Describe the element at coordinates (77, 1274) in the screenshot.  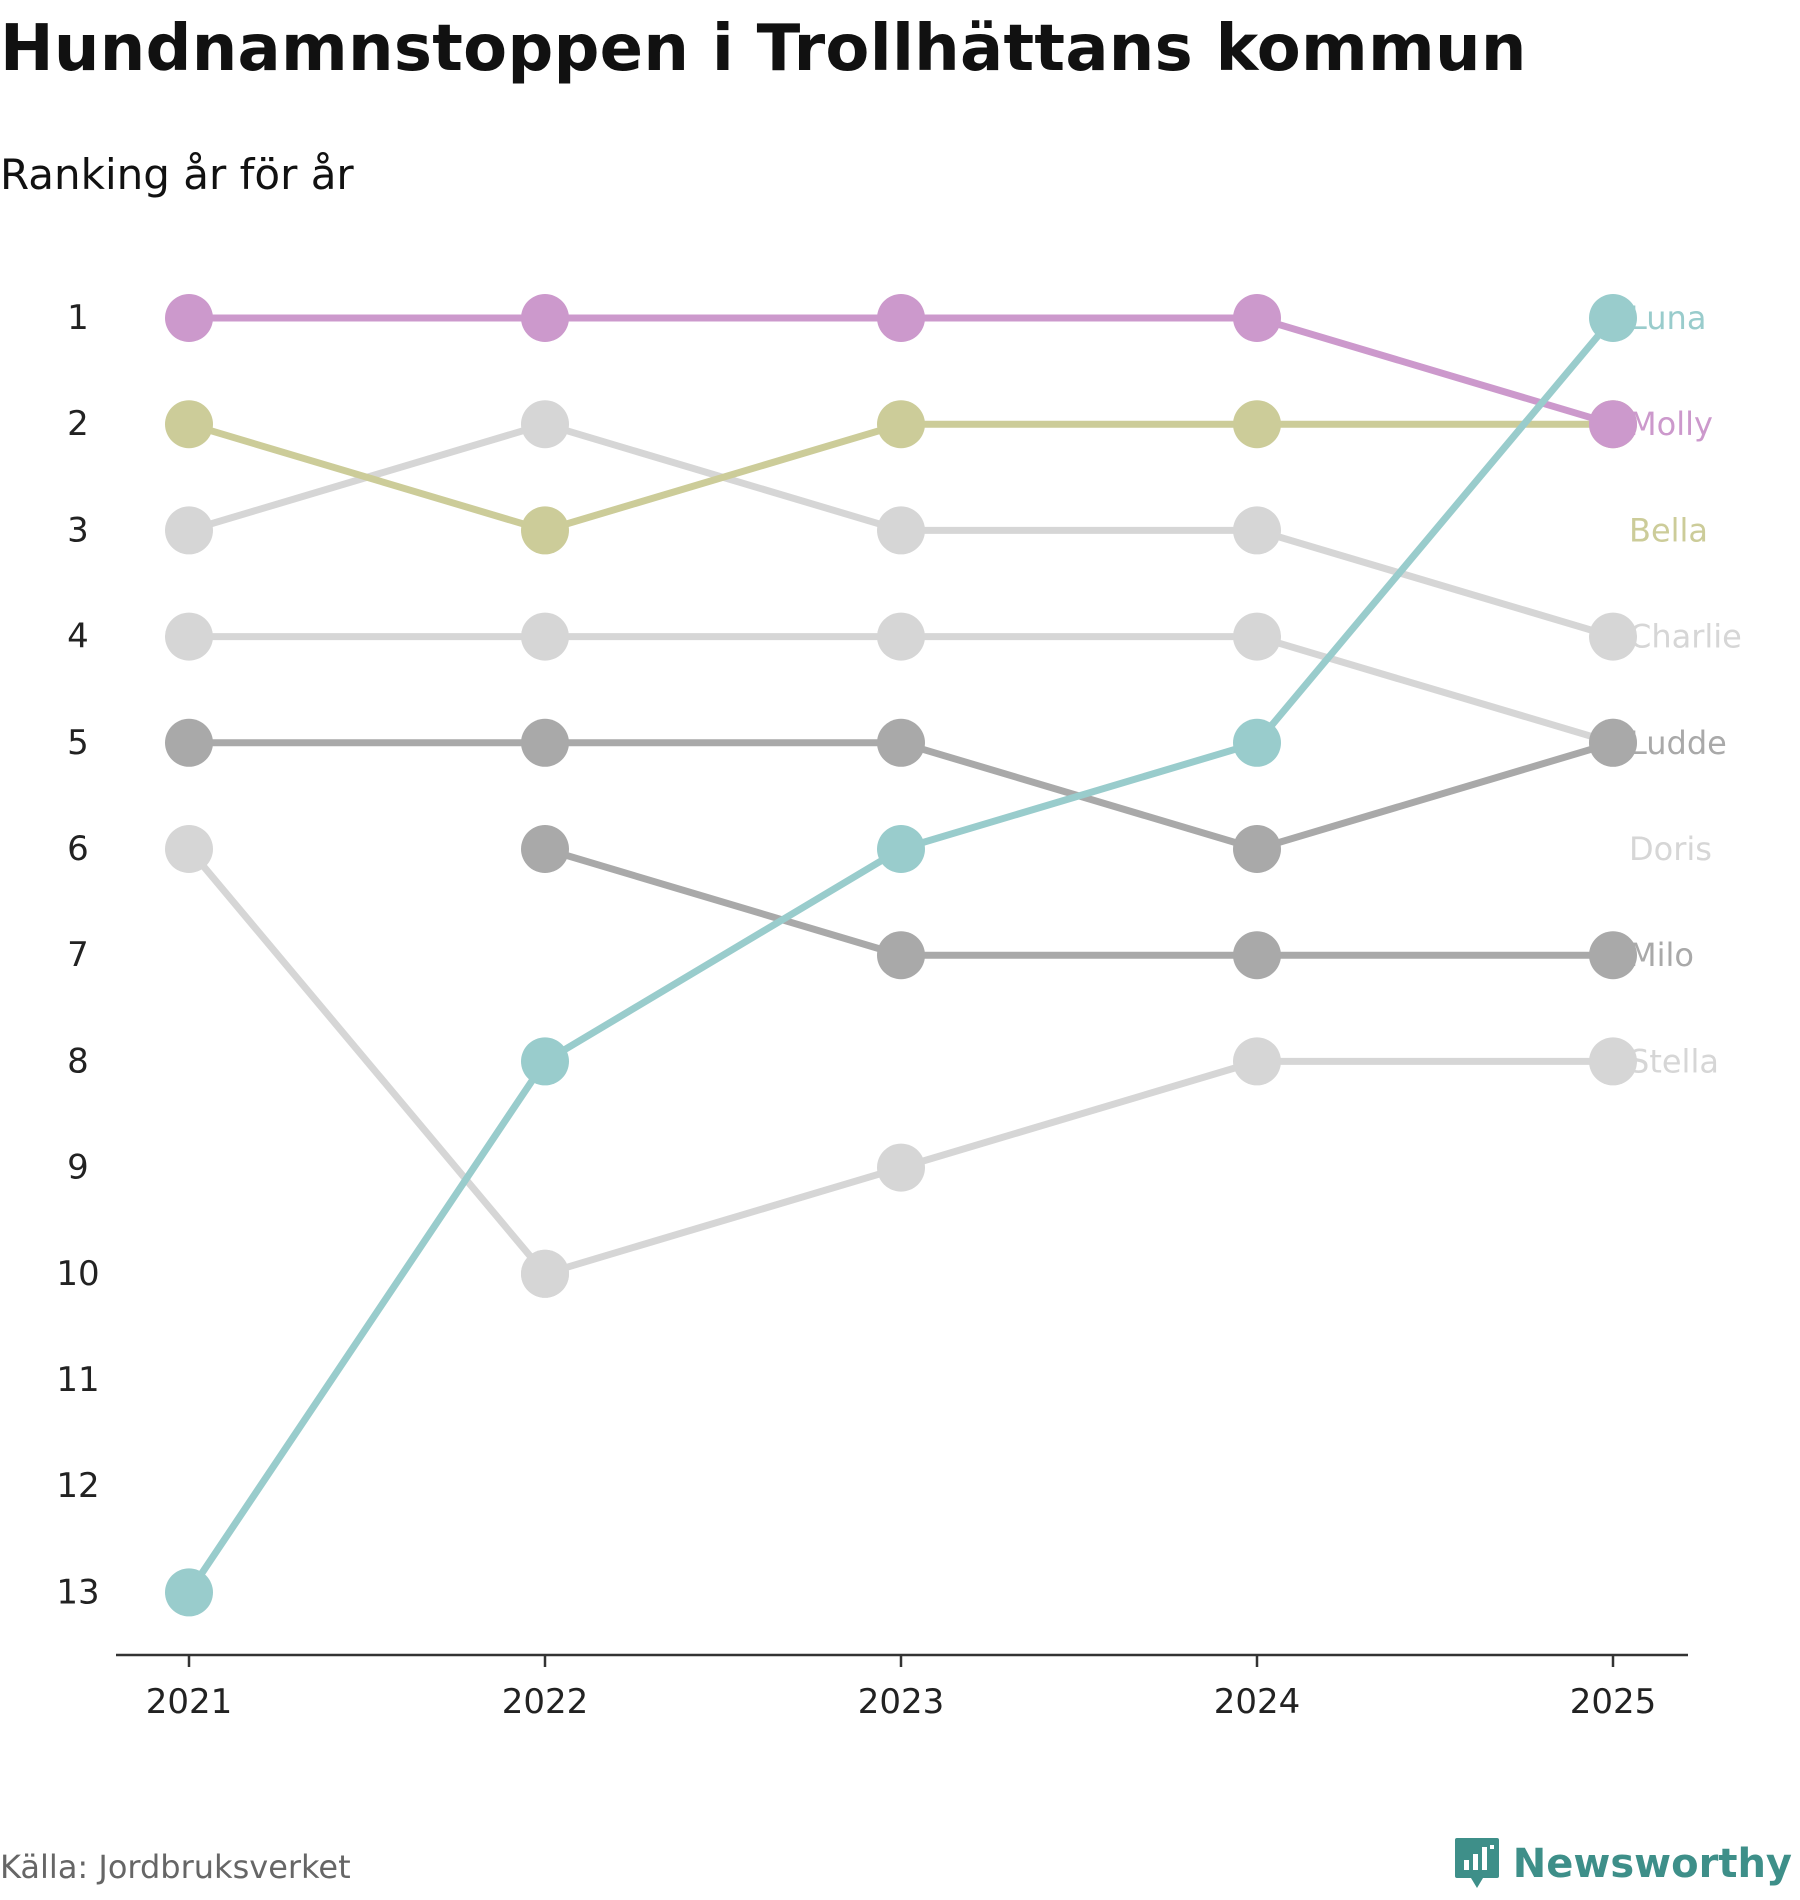
I see `y-tick-label: 10` at that location.